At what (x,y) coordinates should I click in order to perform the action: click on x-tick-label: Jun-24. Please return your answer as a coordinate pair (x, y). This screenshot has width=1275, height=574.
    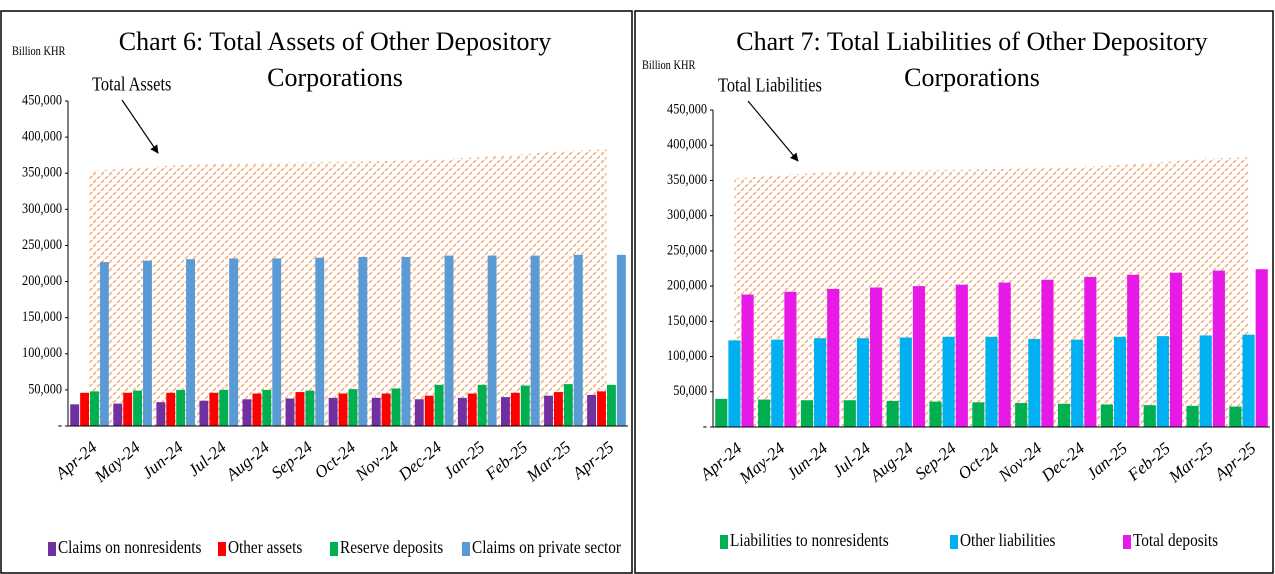
    Looking at the image, I should click on (162, 459).